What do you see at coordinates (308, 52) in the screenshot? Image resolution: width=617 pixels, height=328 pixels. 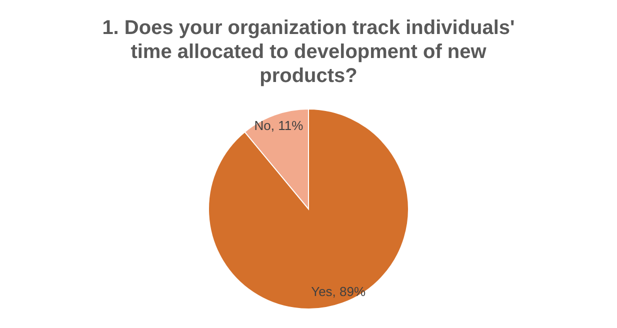 I see `chart-title: 1. Does your organization track individuals' time allocated to development of new products?` at bounding box center [308, 52].